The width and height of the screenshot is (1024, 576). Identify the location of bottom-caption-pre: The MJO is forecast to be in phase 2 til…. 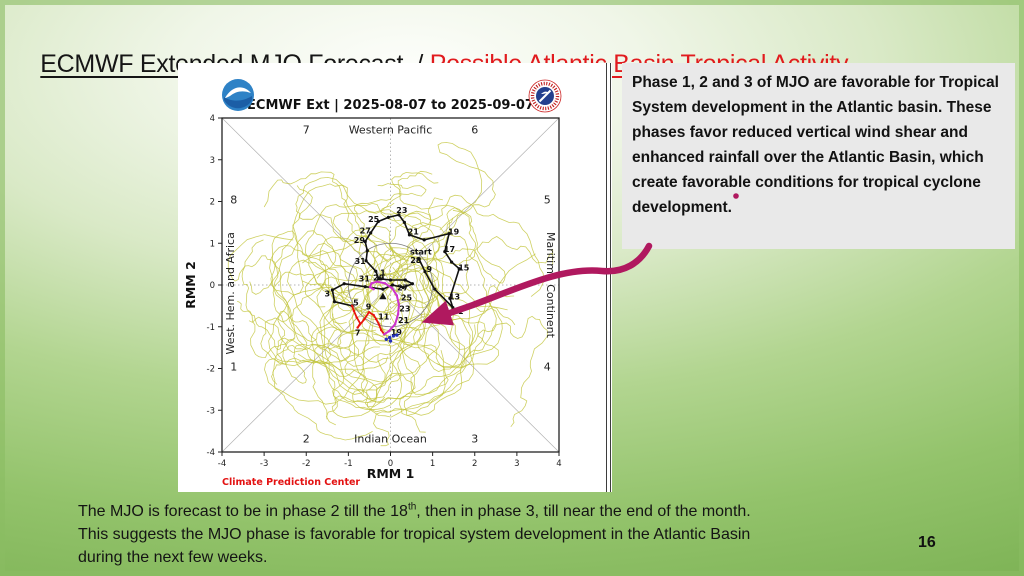
(243, 511).